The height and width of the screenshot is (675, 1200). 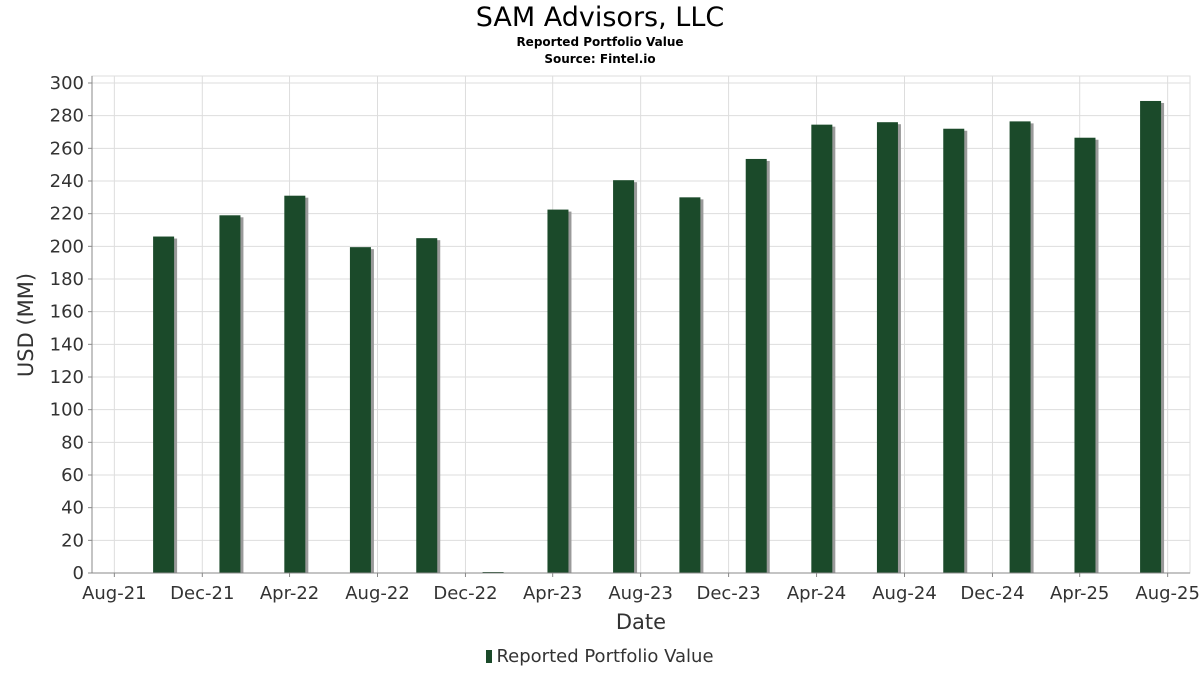 I want to click on y-tick-label: 300, so click(x=67, y=83).